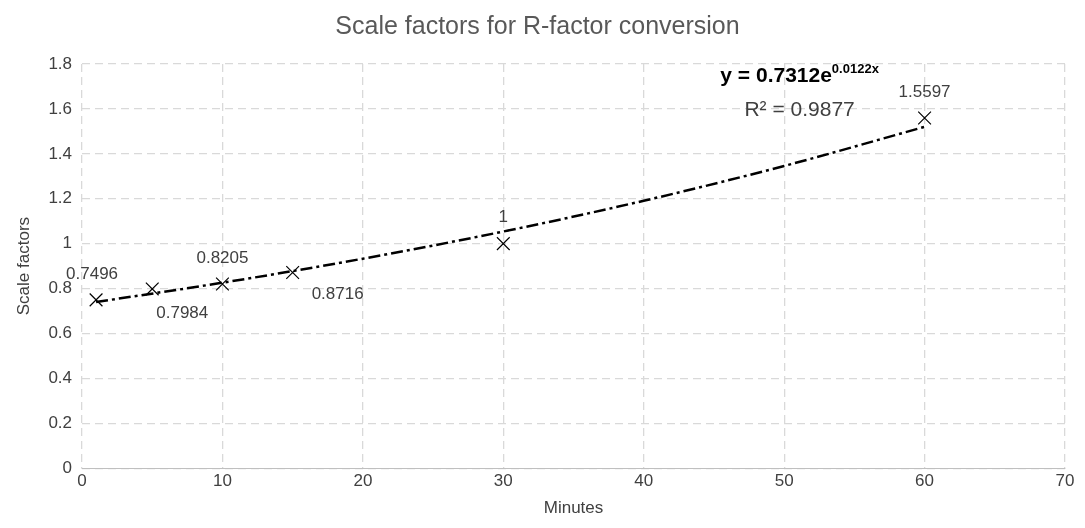  What do you see at coordinates (60, 288) in the screenshot?
I see `y-tick-label: 0.8` at bounding box center [60, 288].